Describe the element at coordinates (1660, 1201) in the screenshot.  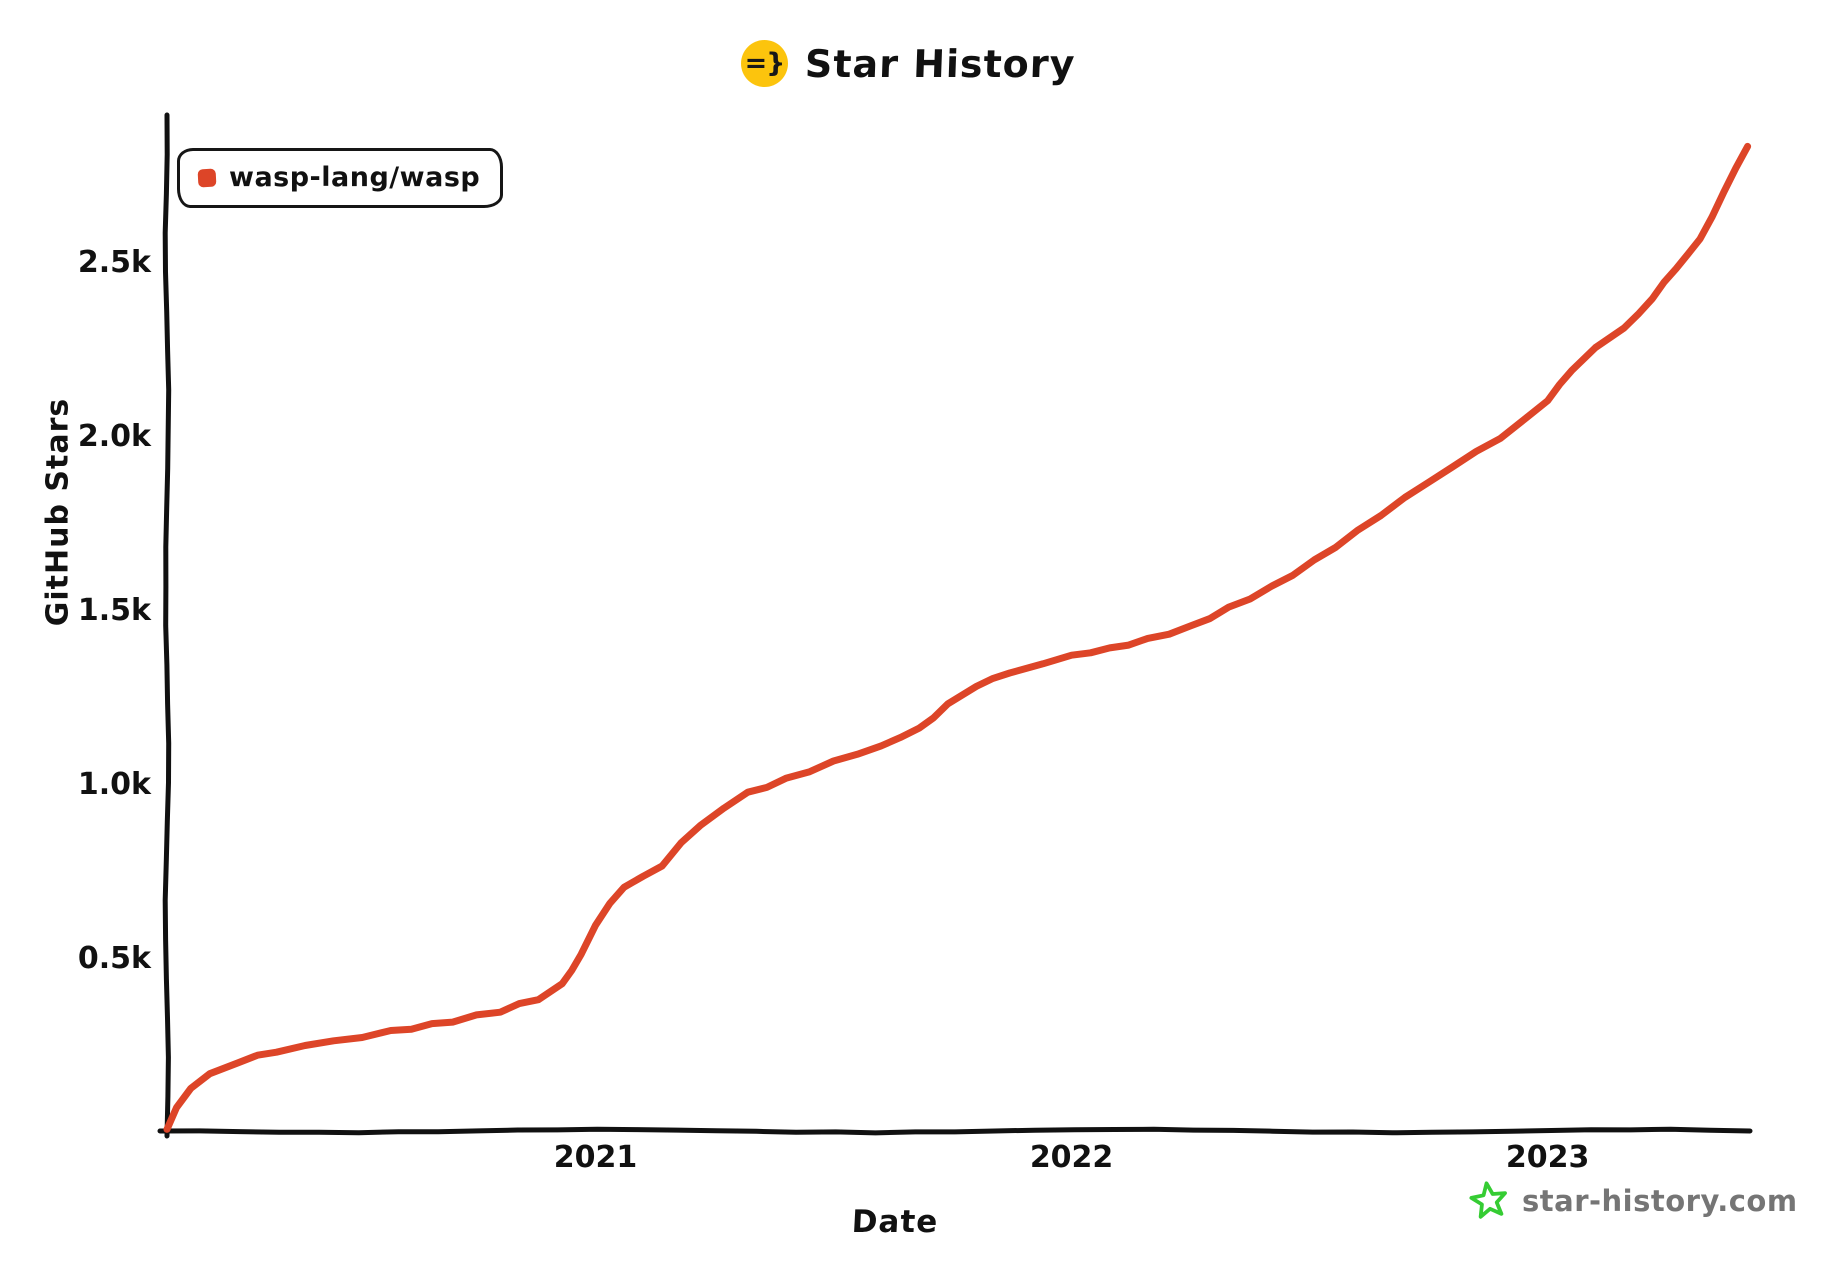
I see `watermark-text: star-history.com` at that location.